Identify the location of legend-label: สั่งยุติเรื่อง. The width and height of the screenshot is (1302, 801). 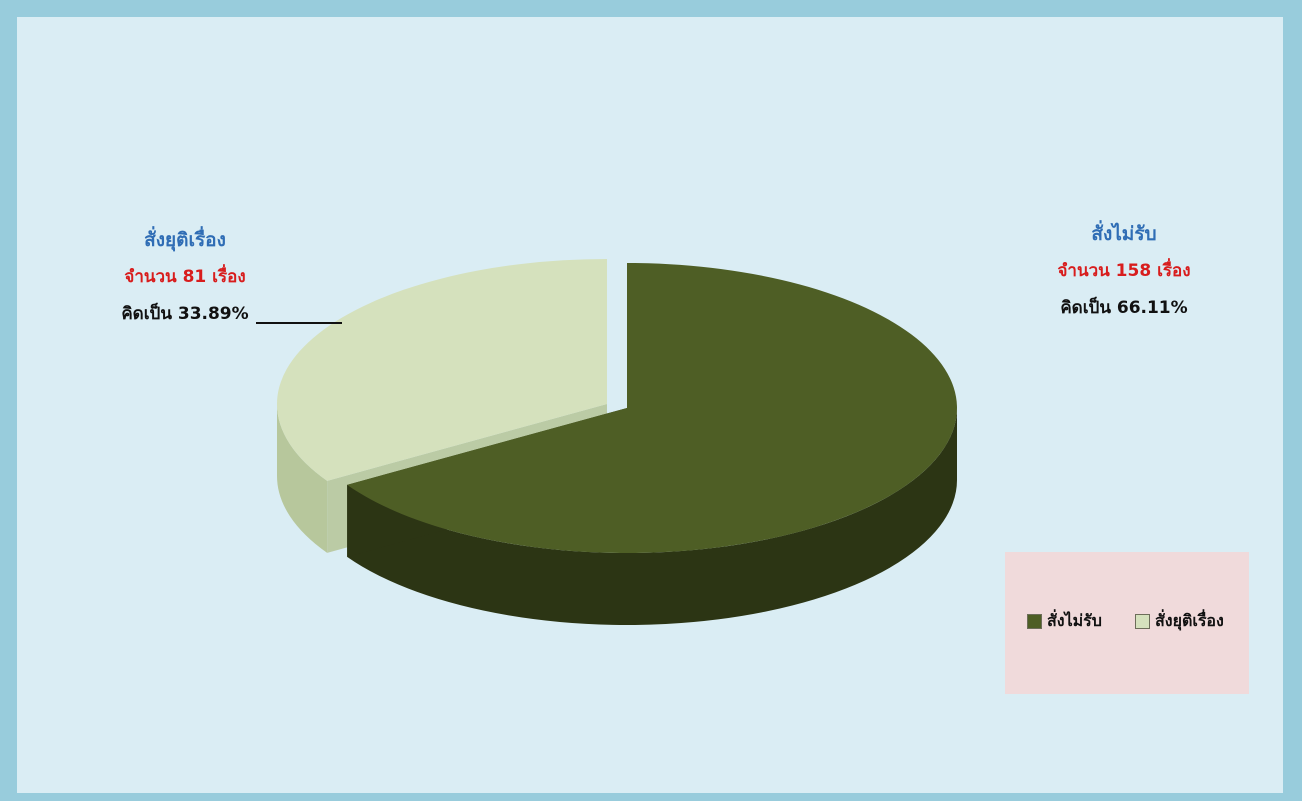
(1189, 620).